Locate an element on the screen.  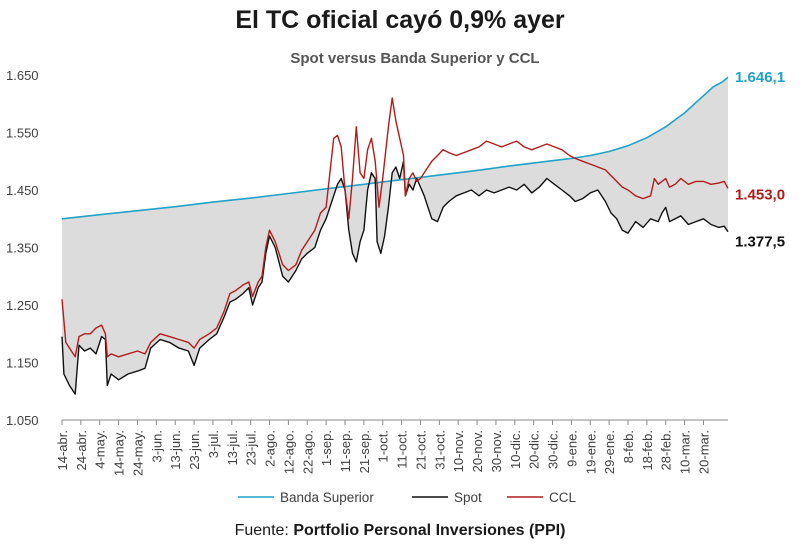
x-tick-label: 23-jul. is located at coordinates (251, 447).